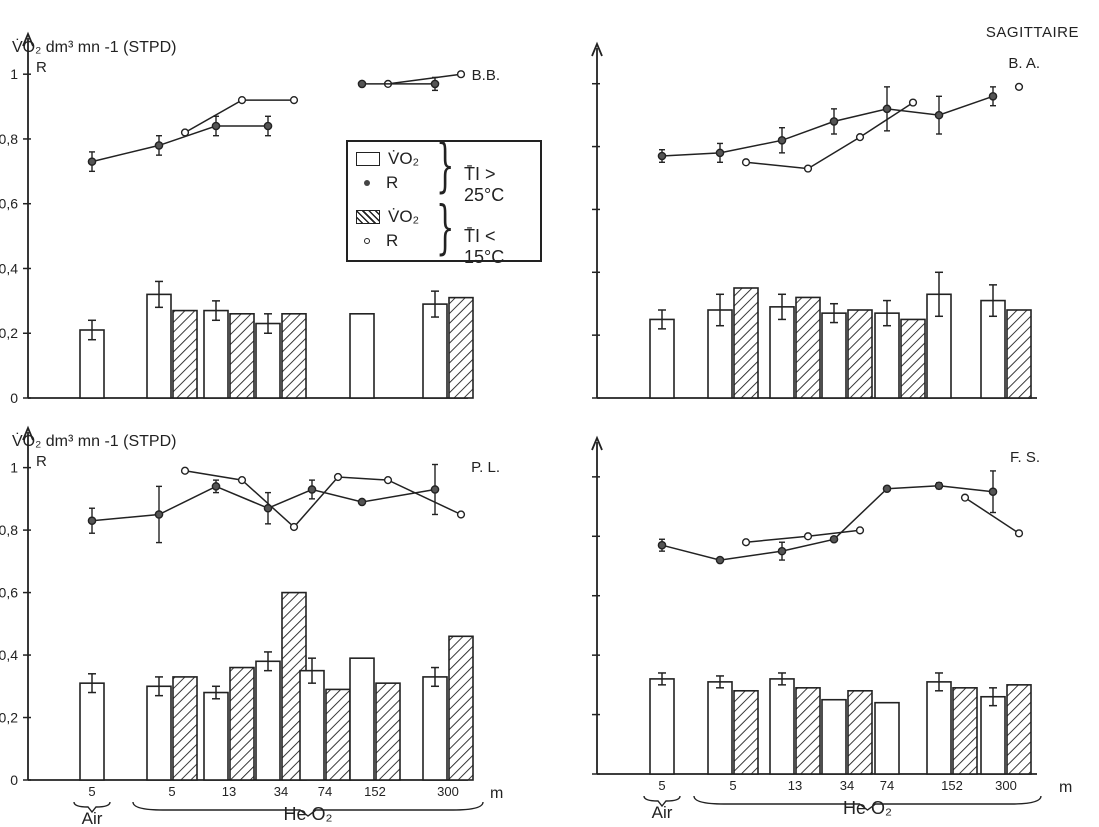 The height and width of the screenshot is (827, 1099). I want to click on legend-condition-warm: T̄I > 25°C, so click(484, 184).